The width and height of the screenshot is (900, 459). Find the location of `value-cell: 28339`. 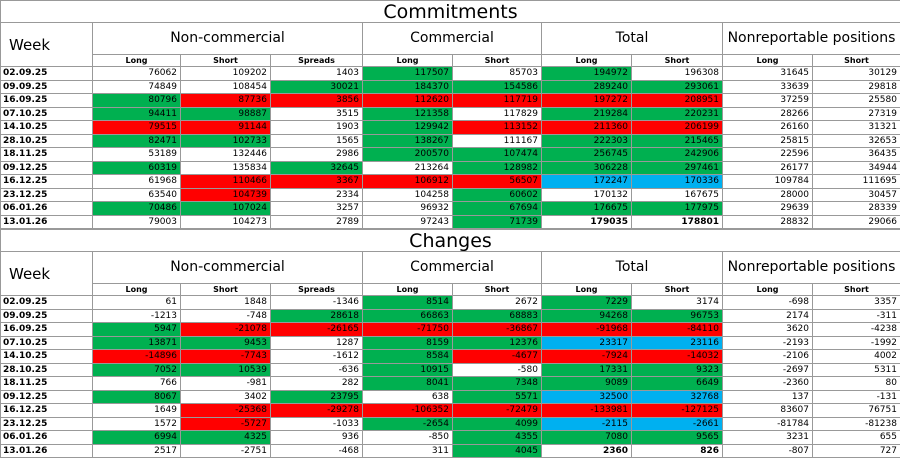

value-cell: 28339 is located at coordinates (856, 209).